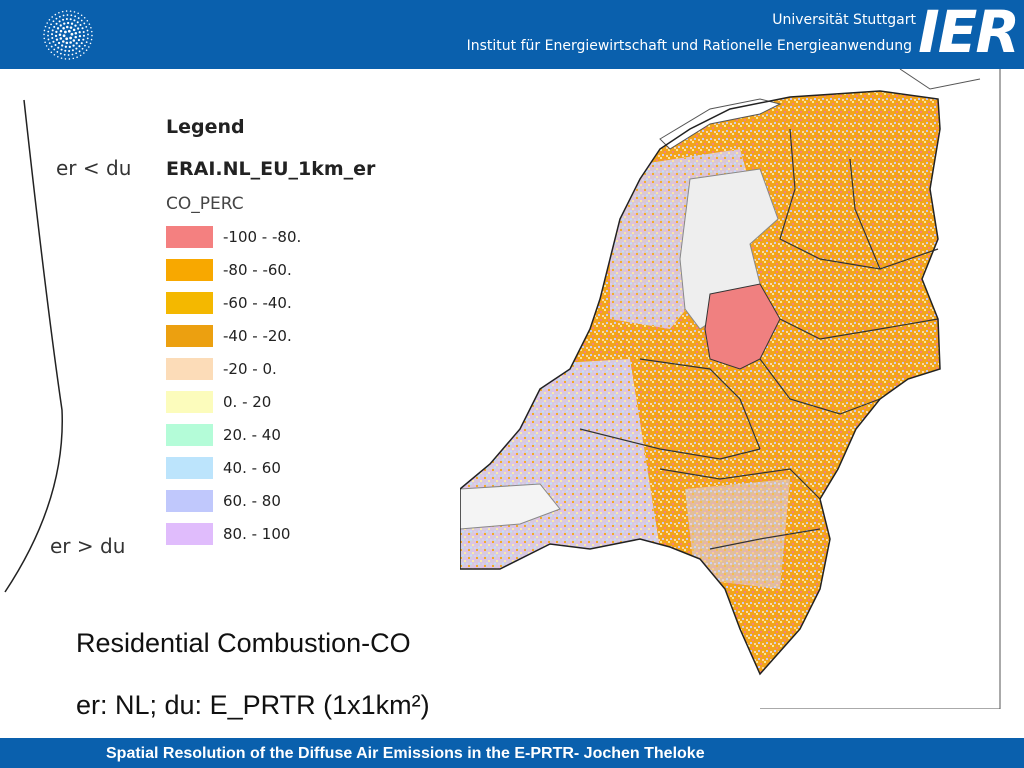 This screenshot has width=1024, height=768. What do you see at coordinates (257, 534) in the screenshot?
I see `legend-label: 80. - 100` at bounding box center [257, 534].